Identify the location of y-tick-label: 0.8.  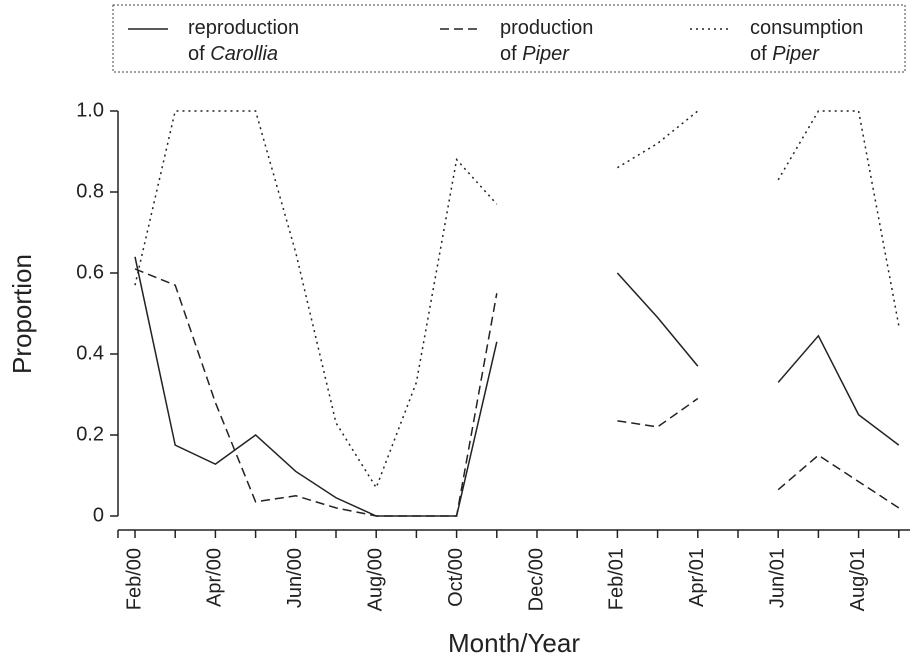
(90, 191).